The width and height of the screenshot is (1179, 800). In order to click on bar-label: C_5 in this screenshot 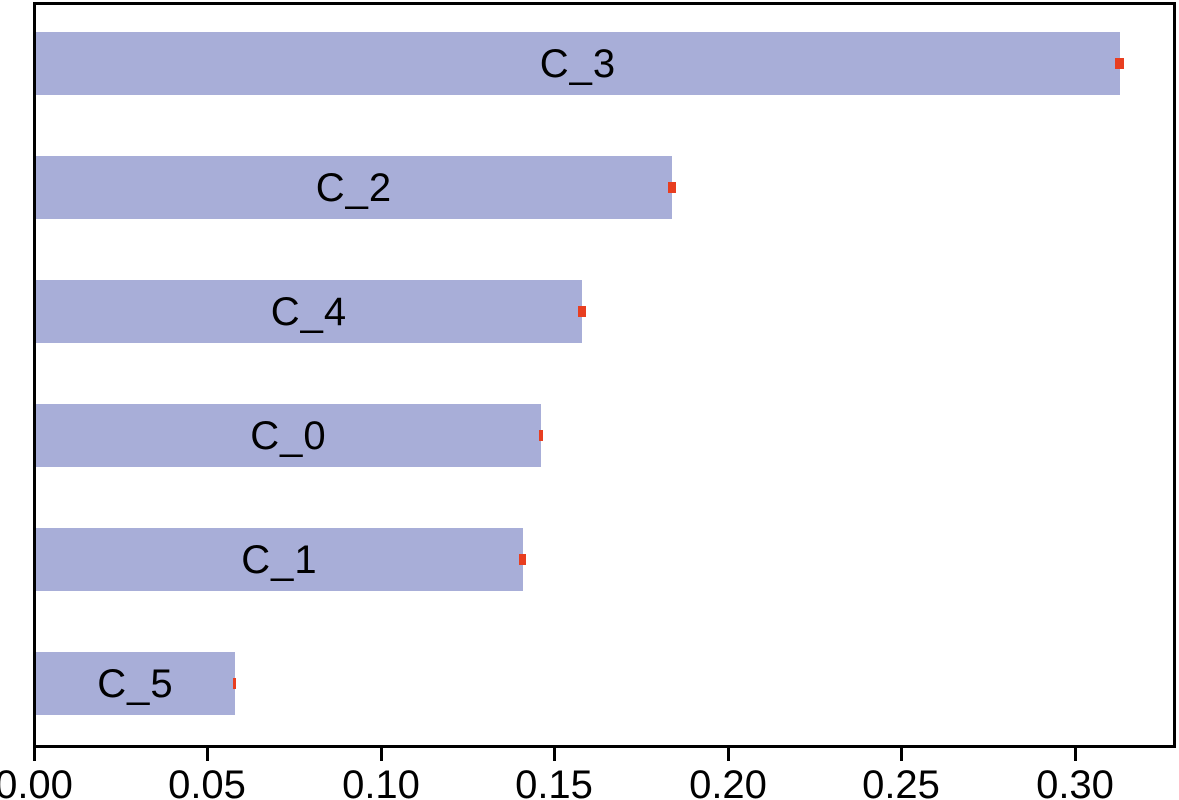, I will do `click(135, 683)`.